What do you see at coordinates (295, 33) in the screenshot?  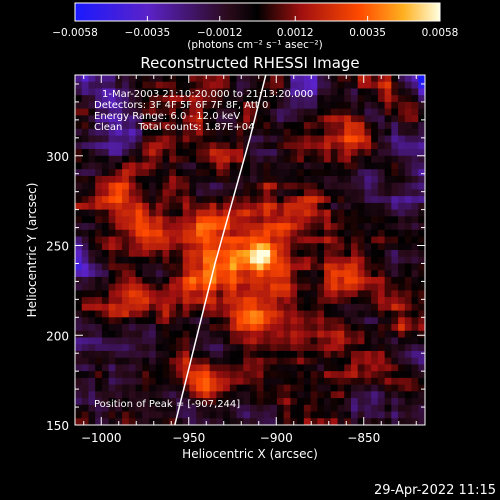 I see `colorbar-tick-label: 0.0012` at bounding box center [295, 33].